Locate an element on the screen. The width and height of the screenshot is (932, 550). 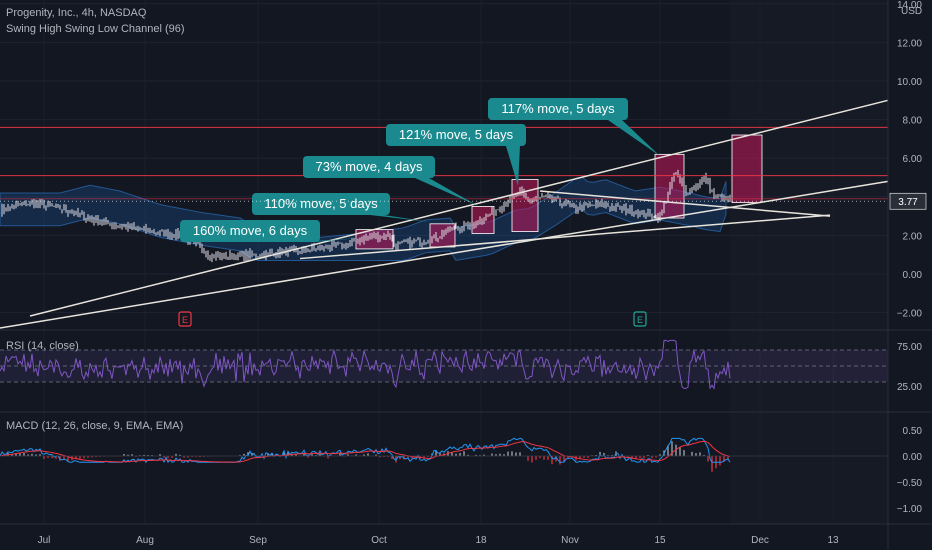
rsi-tick-label: 25.00 is located at coordinates (909, 387).